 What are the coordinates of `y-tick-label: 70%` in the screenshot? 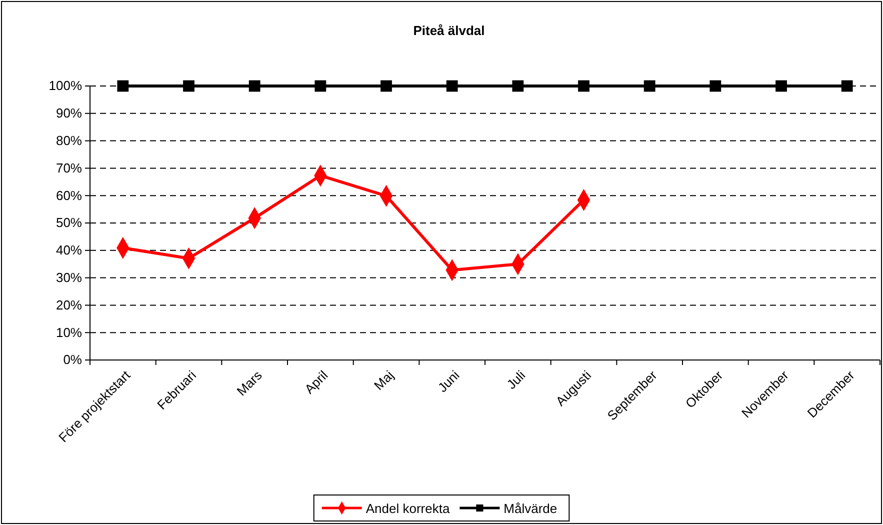 It's located at (69, 168).